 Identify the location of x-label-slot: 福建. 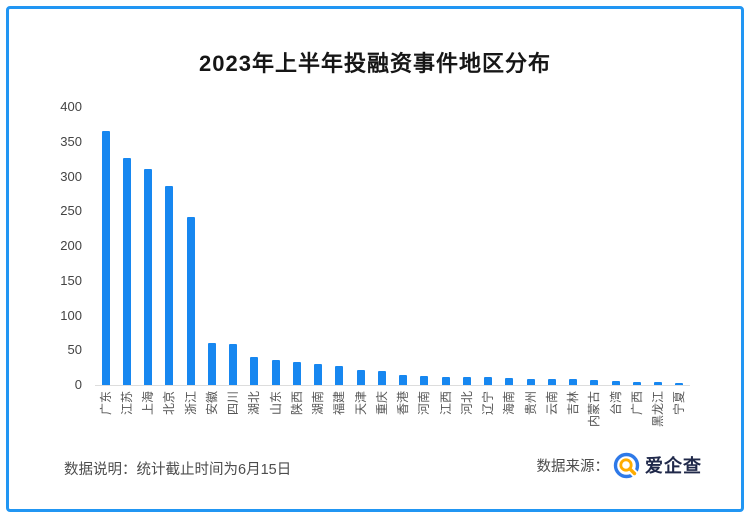
(339, 419).